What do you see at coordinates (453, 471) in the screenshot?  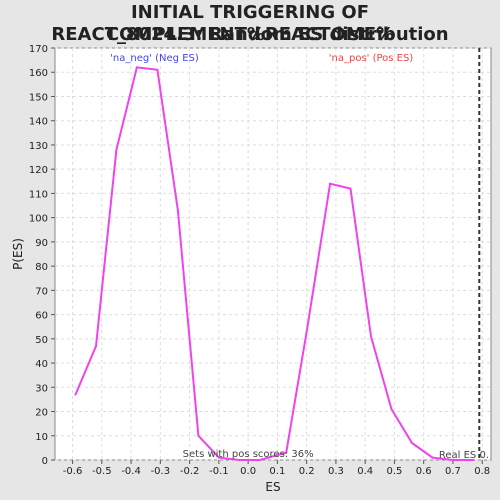 I see `x-tick-label: 0.7` at bounding box center [453, 471].